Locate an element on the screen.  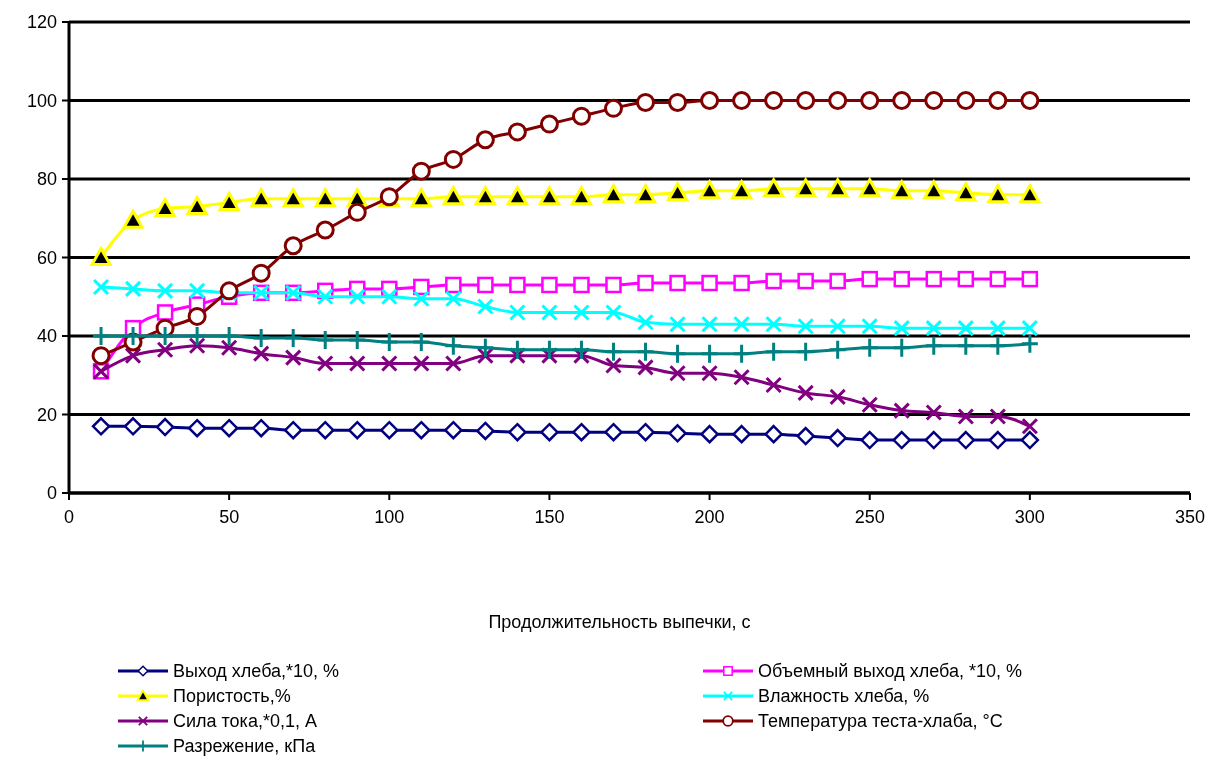
y-tick-label: 40 is located at coordinates (46, 336).